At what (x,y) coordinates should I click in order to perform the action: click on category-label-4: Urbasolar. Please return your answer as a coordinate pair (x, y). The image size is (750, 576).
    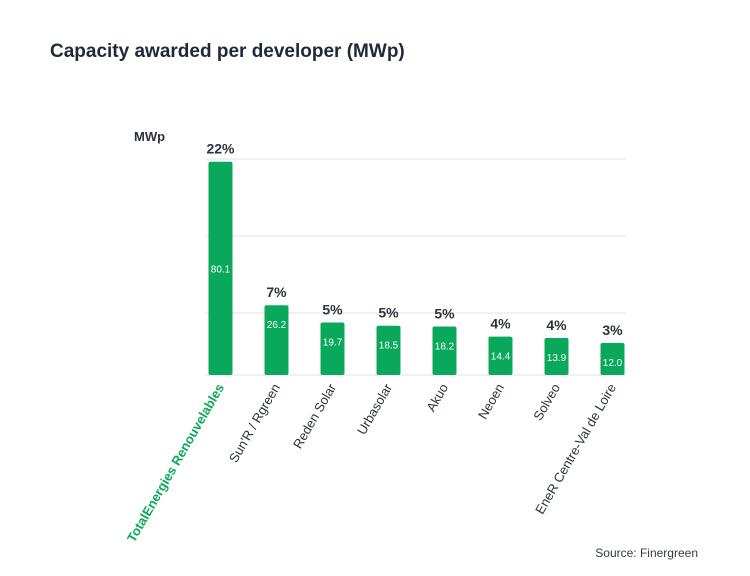
    Looking at the image, I should click on (375, 408).